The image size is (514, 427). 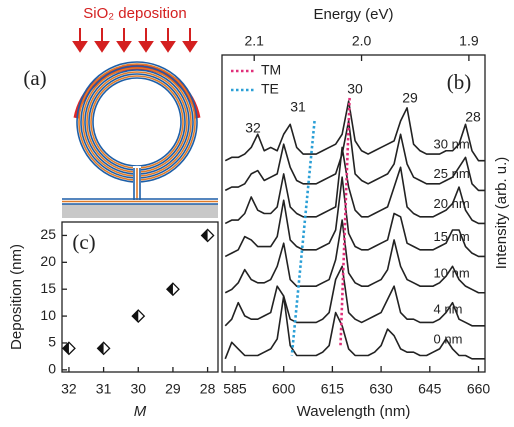 I want to click on mode-label: 29, so click(x=410, y=98).